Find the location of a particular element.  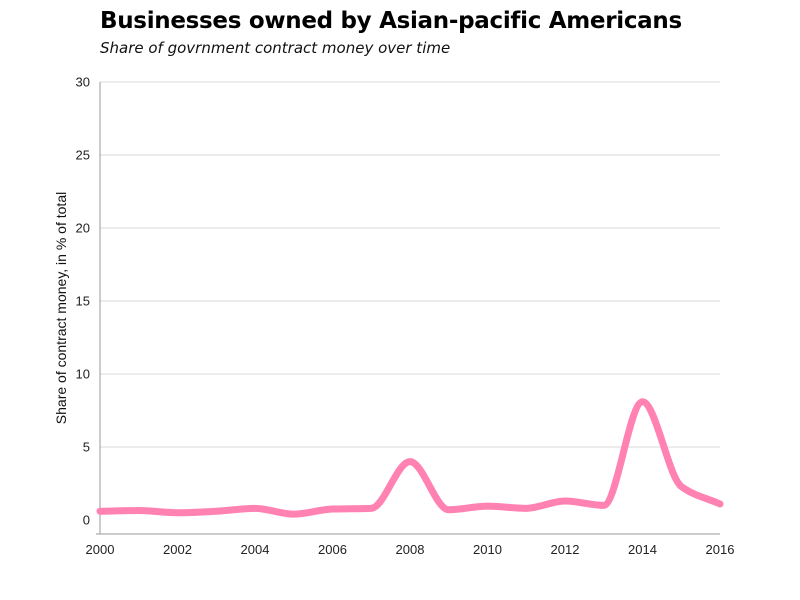

x-tick-label-2012: 2012 is located at coordinates (565, 549).